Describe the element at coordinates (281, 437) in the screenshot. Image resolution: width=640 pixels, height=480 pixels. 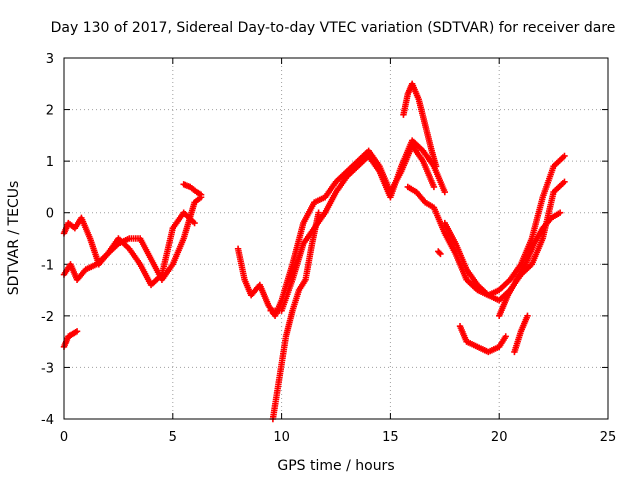
I see `x-tick-label: 10` at that location.